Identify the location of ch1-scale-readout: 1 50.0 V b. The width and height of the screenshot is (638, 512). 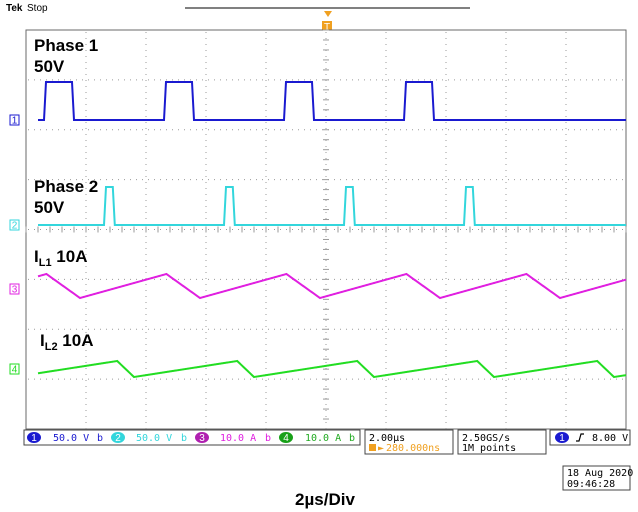
(65, 438).